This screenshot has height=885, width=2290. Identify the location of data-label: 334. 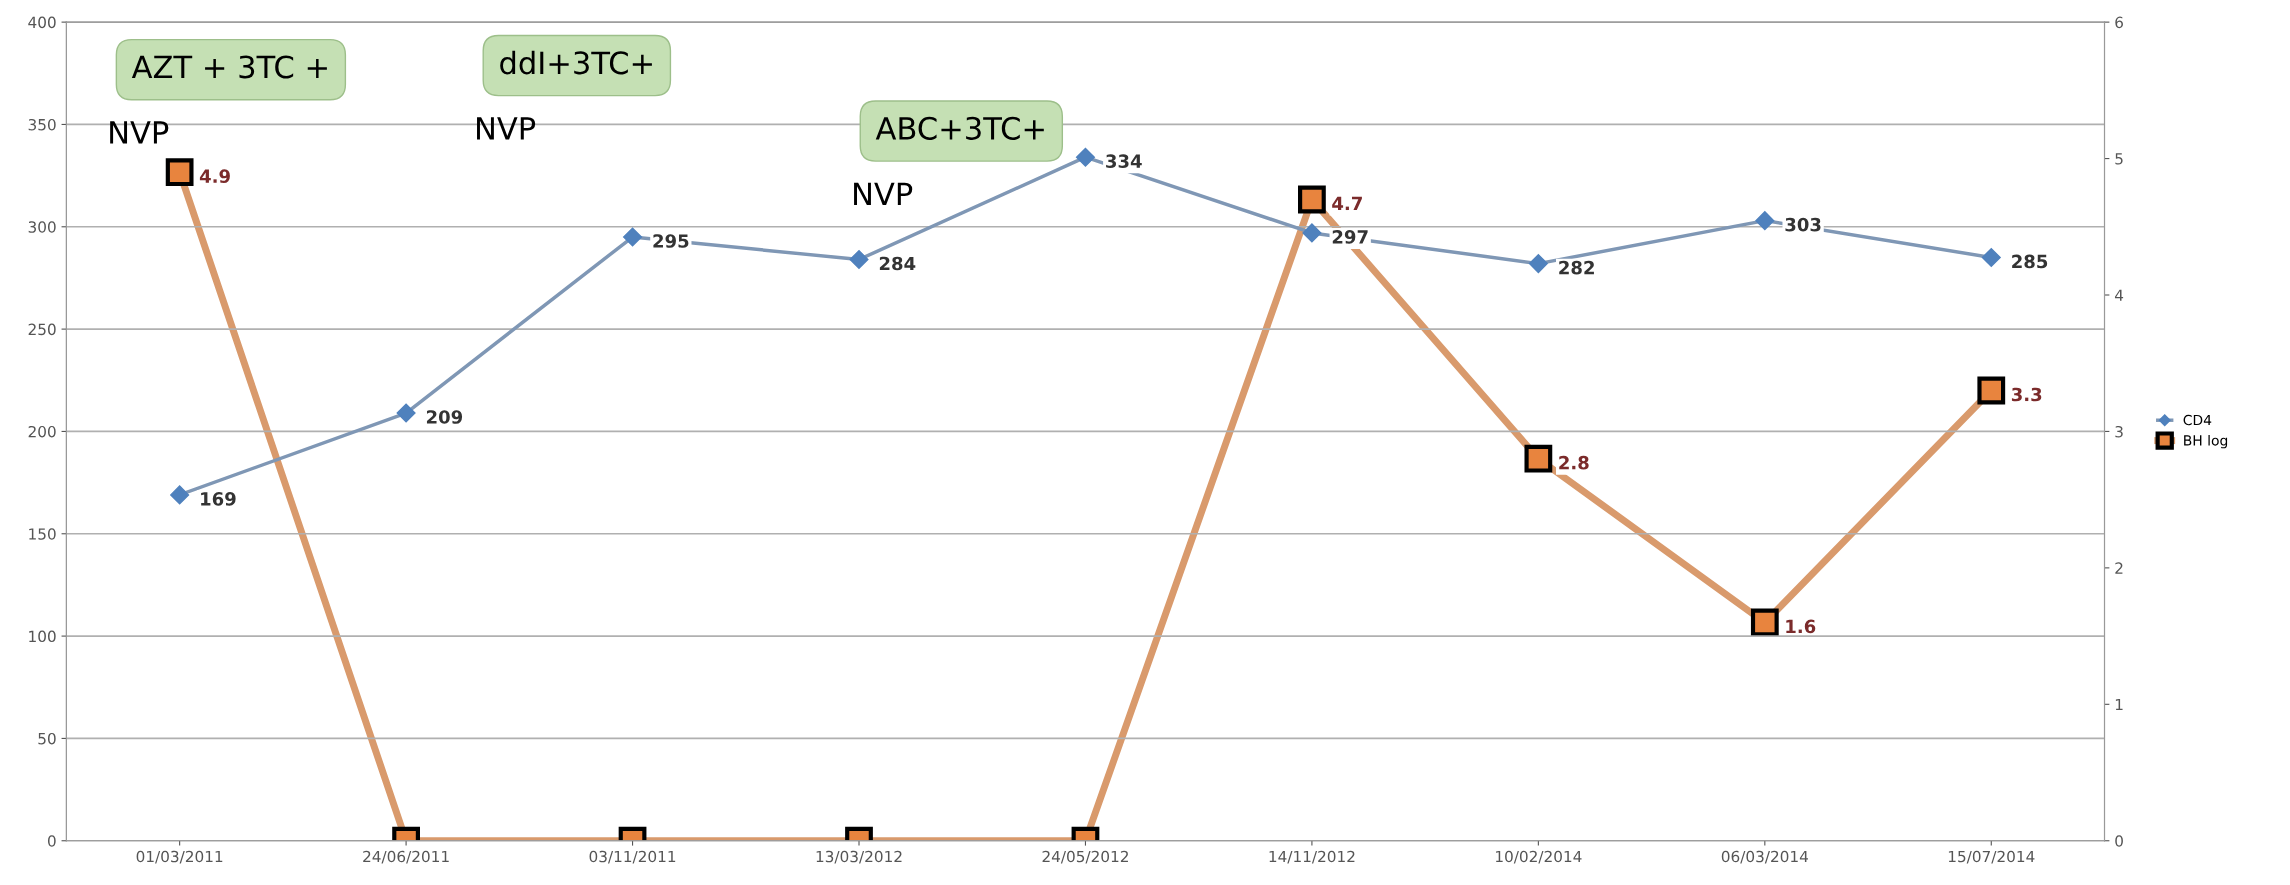
(1124, 161).